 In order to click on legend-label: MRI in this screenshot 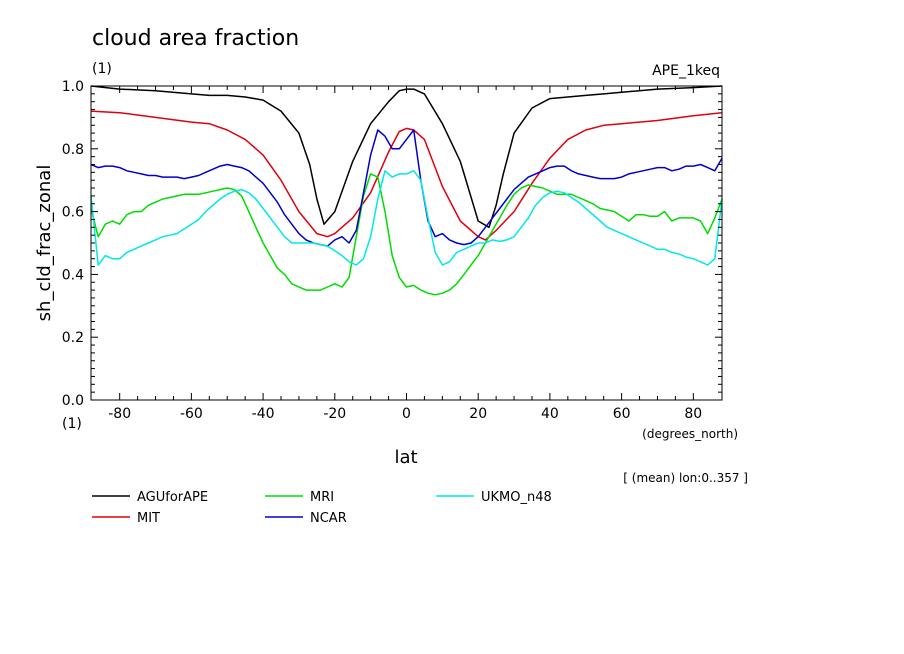, I will do `click(322, 497)`.